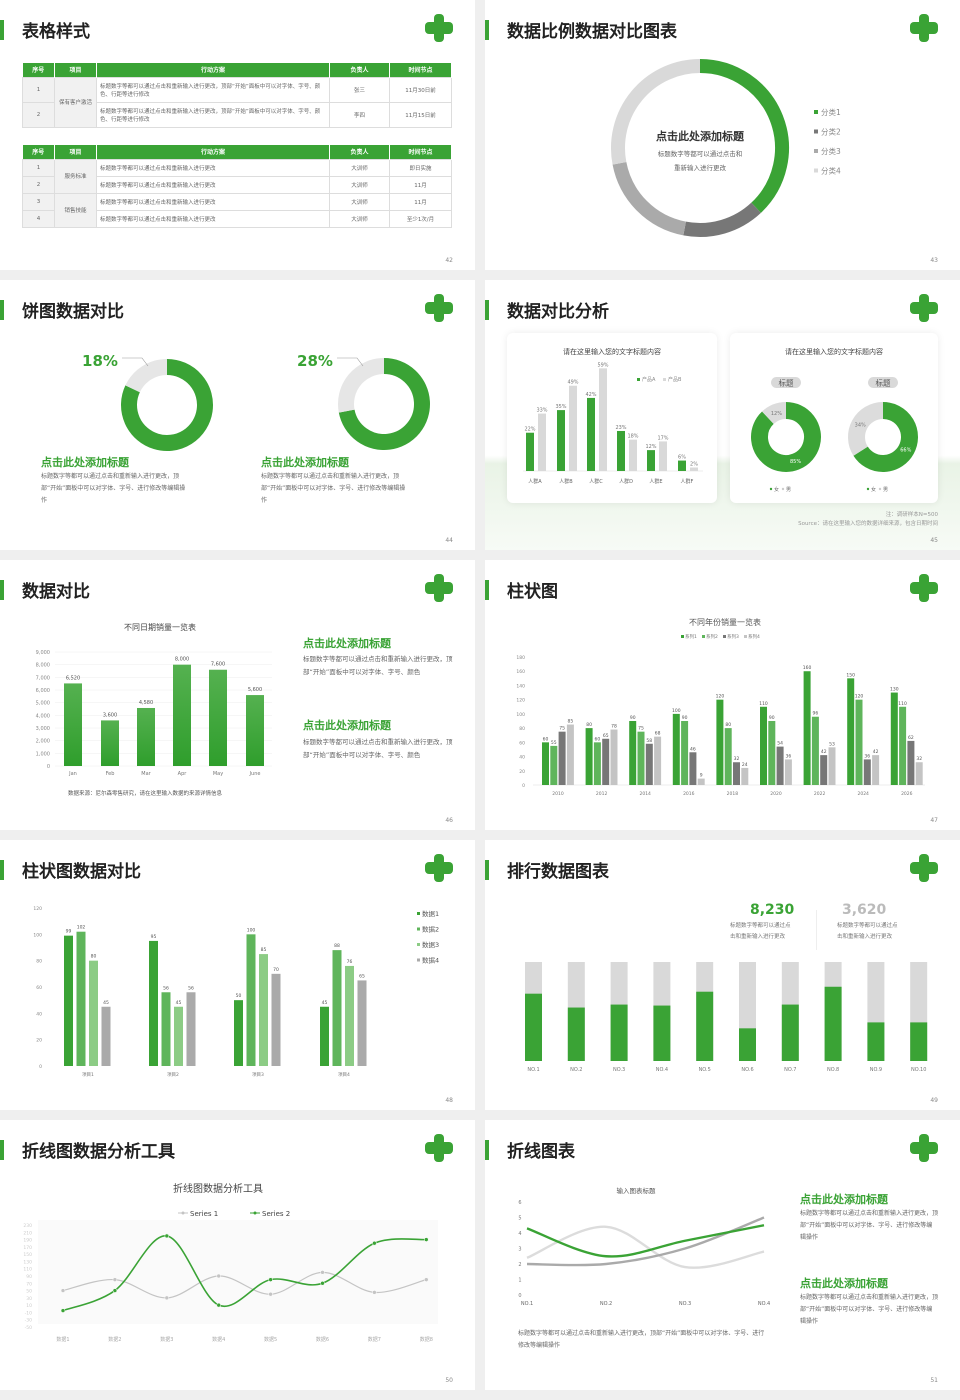 Image resolution: width=960 pixels, height=1400 pixels. Describe the element at coordinates (244, 1285) in the screenshot. I see `series-line` at that location.